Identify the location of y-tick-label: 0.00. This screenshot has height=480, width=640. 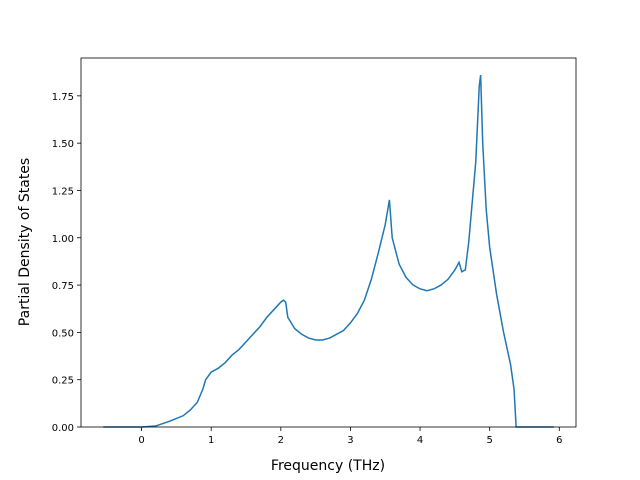
(63, 428).